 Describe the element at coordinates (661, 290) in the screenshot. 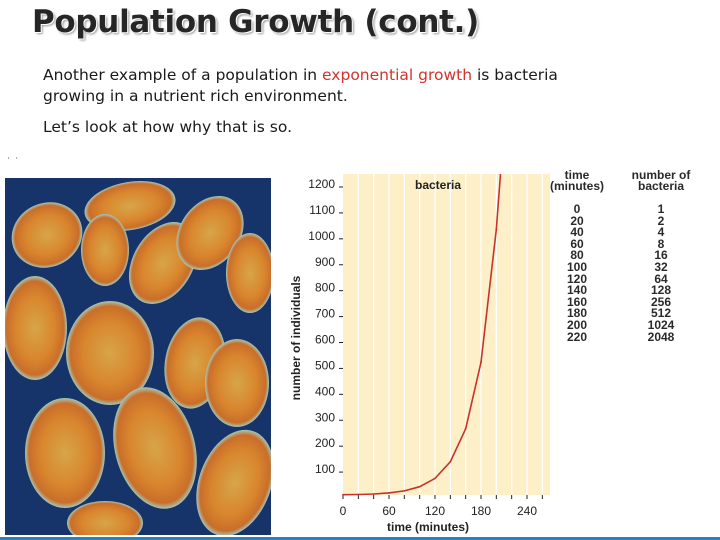

I see `count-value: 128` at that location.